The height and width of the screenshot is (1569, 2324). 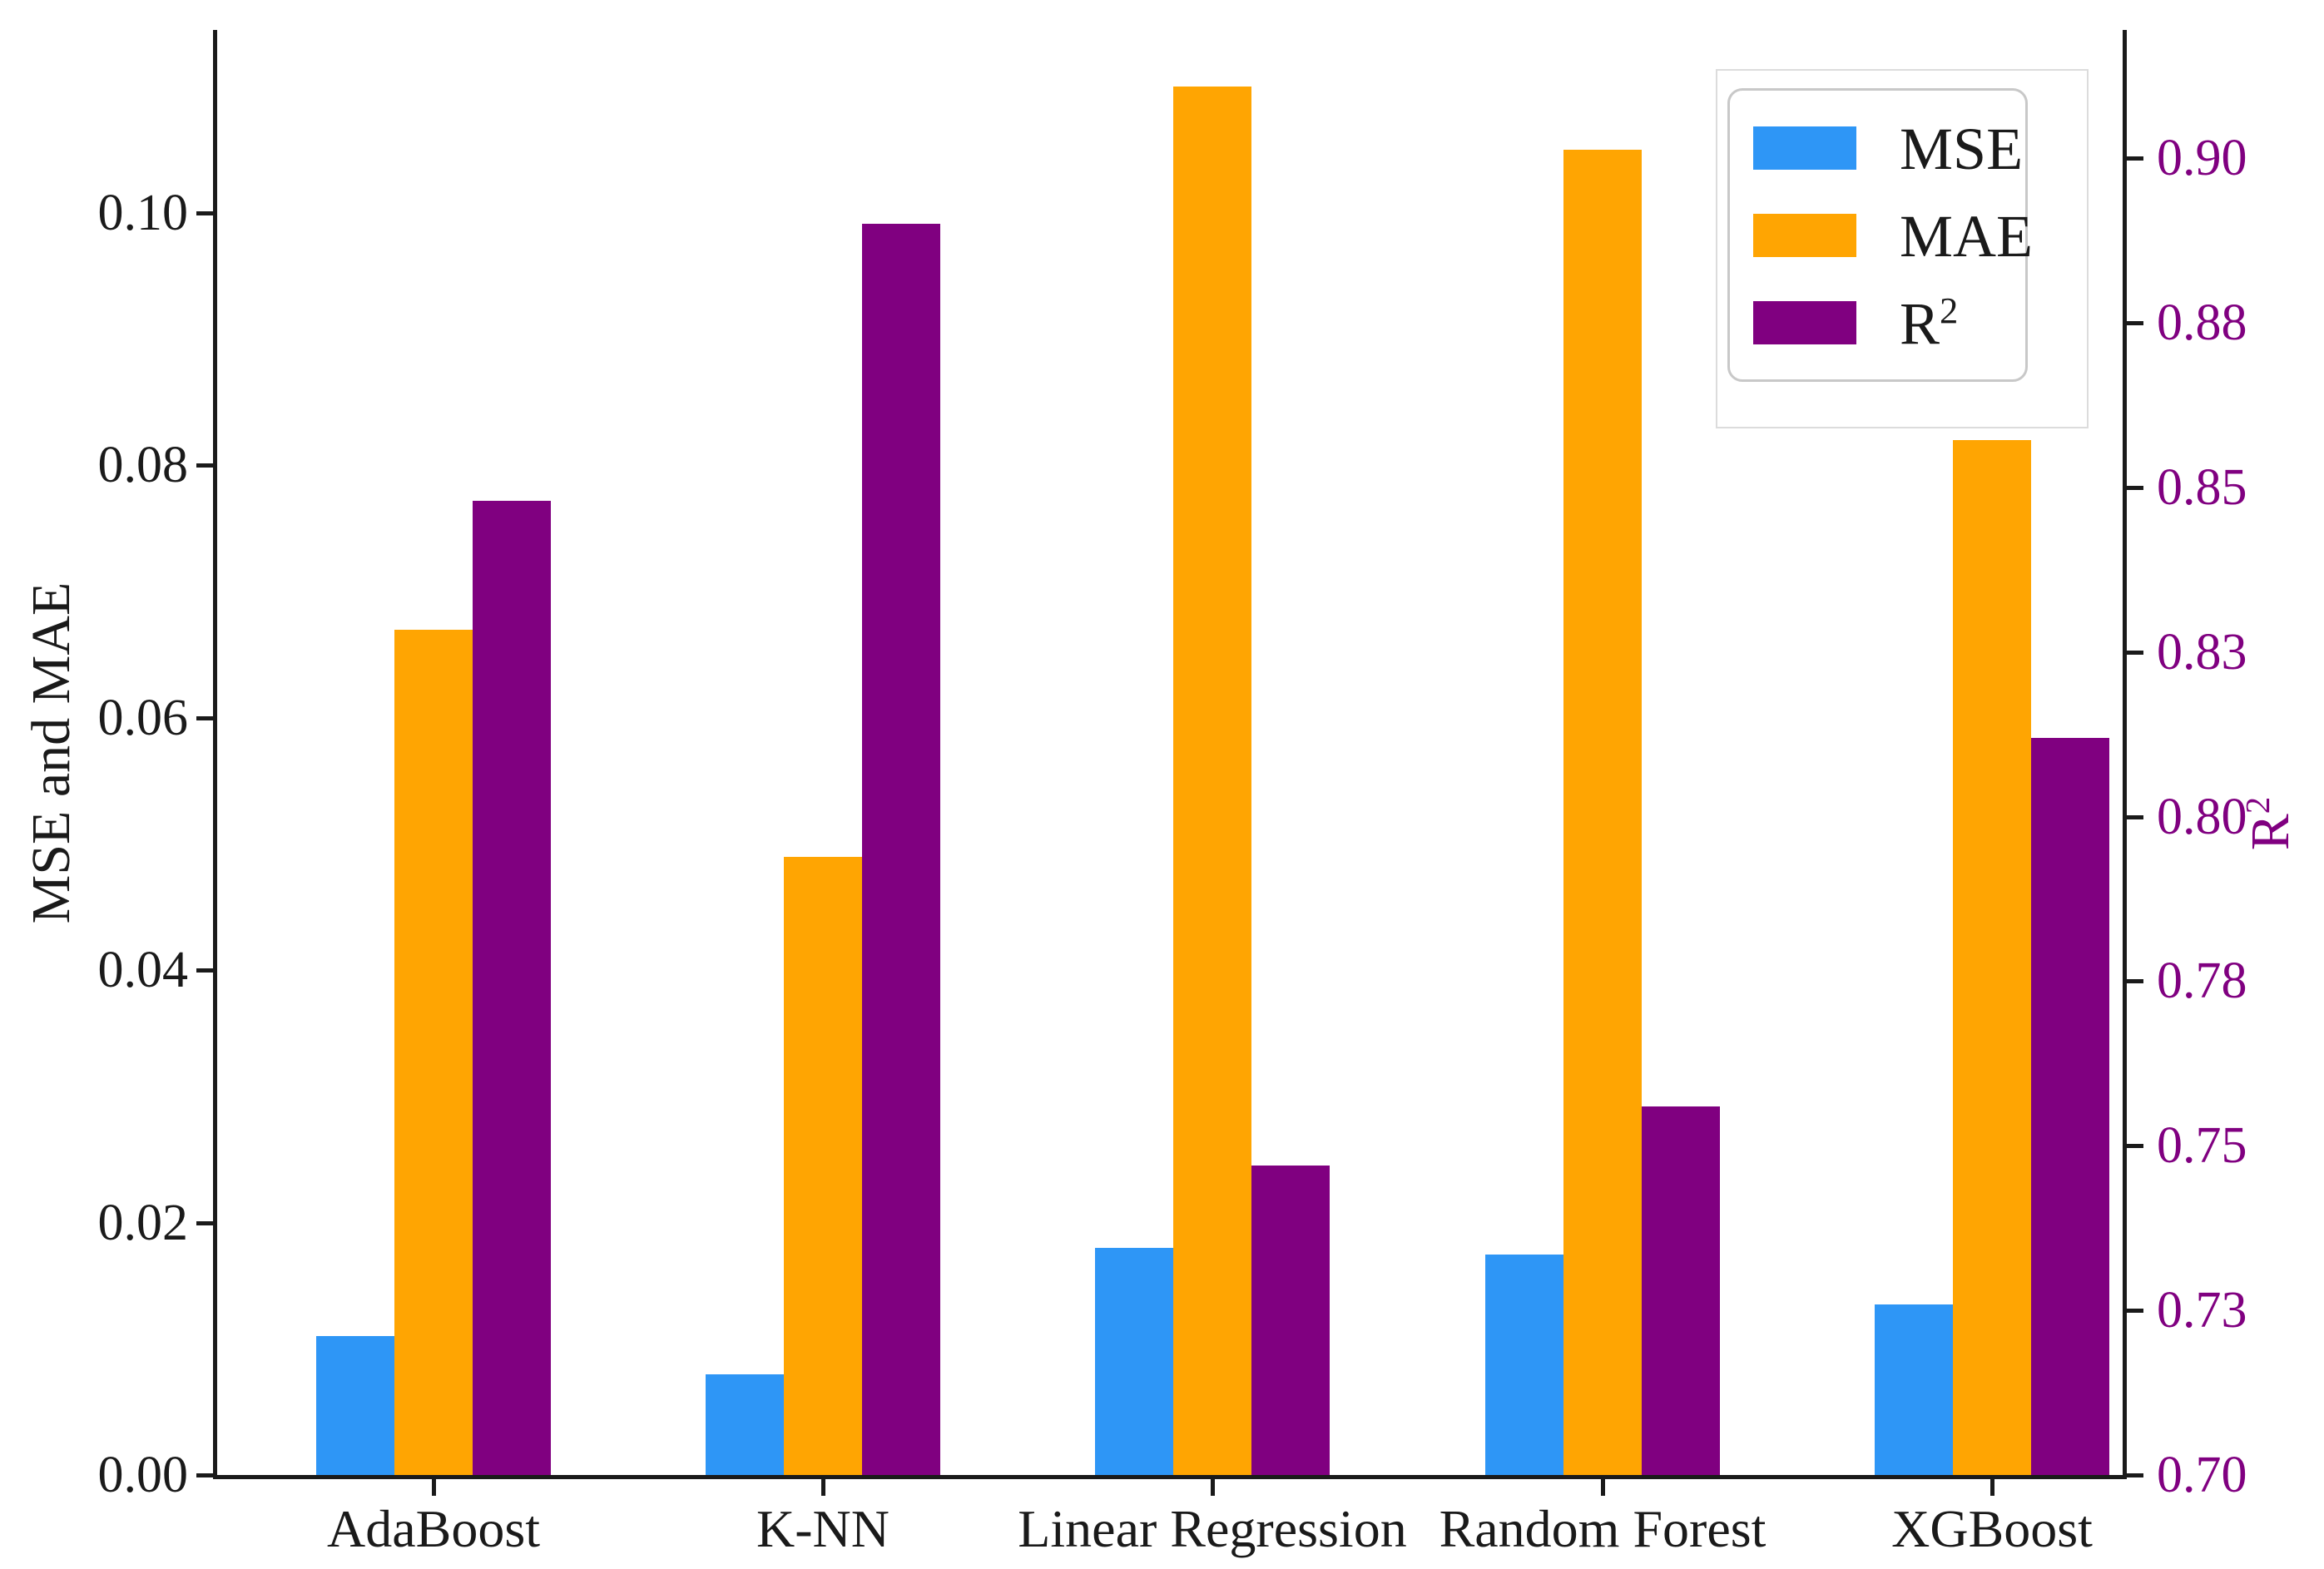 I want to click on legend-label-mae-text: MAE, so click(x=1966, y=236).